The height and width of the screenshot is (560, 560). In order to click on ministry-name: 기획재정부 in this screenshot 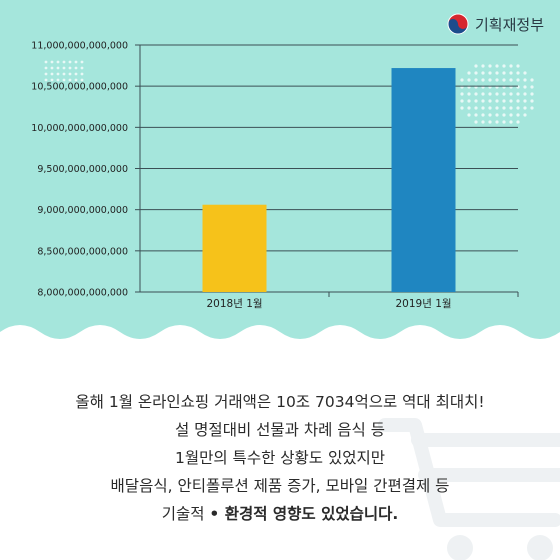, I will do `click(510, 24)`.